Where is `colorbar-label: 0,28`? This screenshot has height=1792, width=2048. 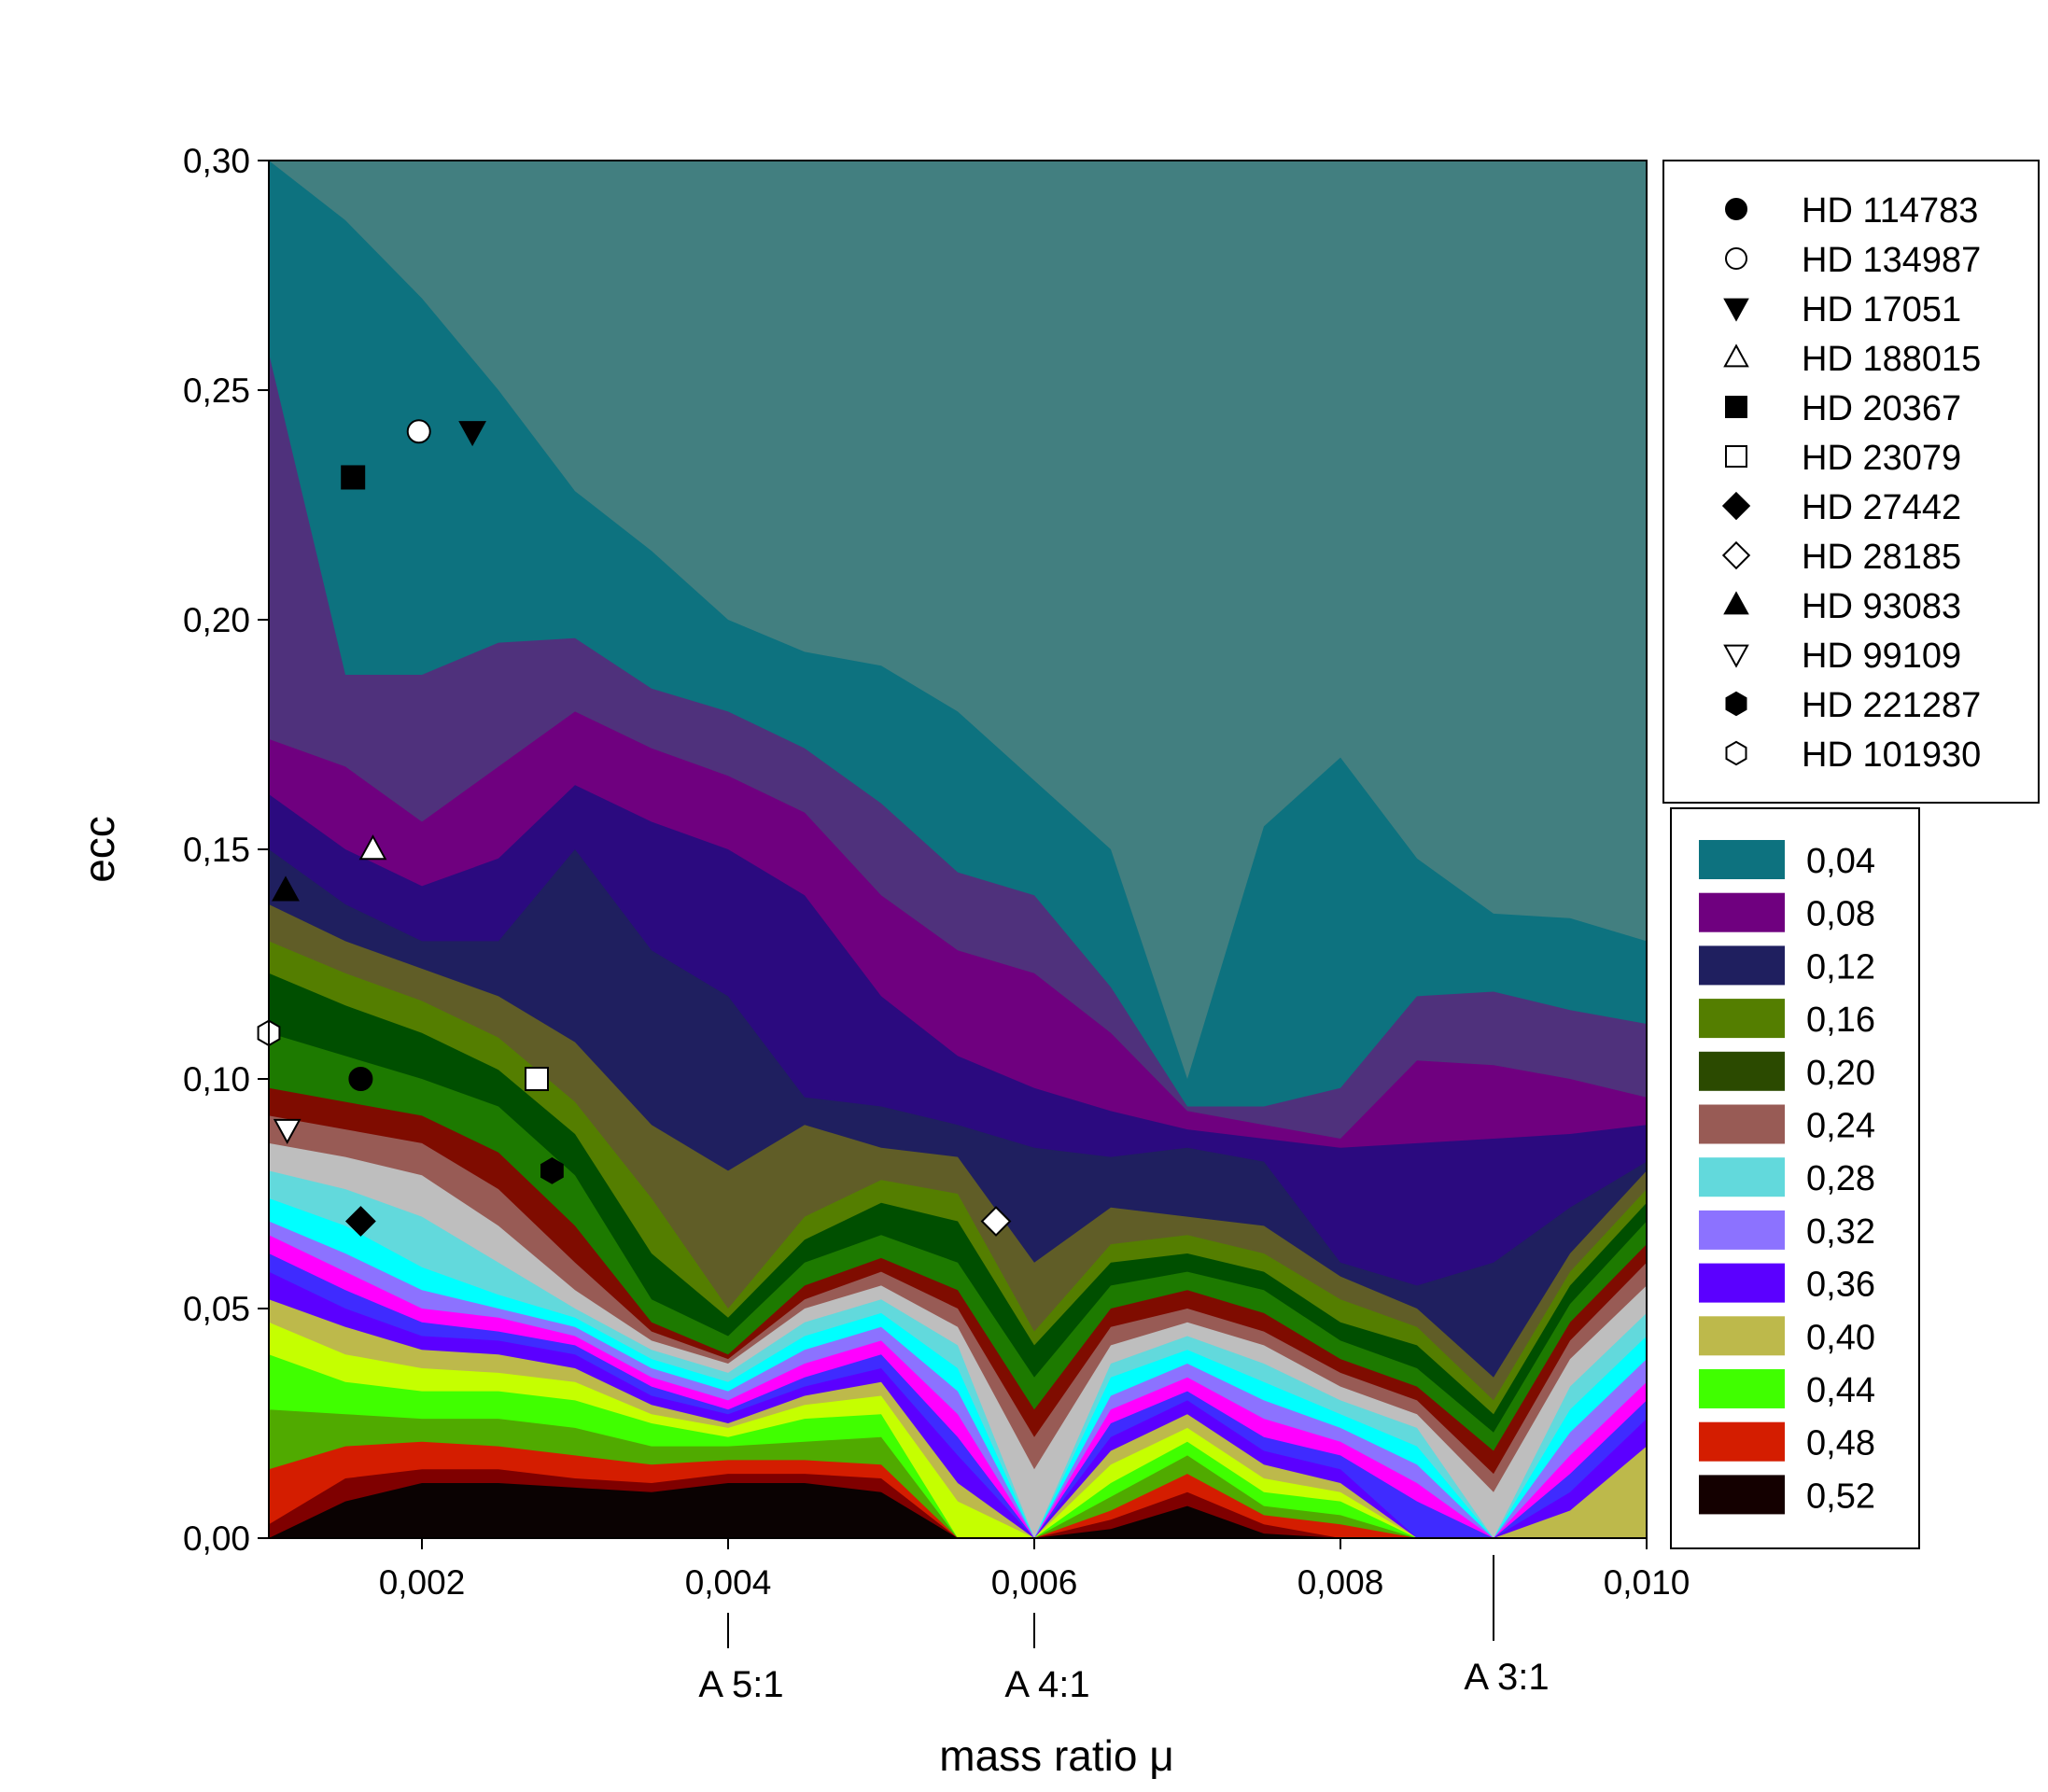 colorbar-label: 0,28 is located at coordinates (1840, 1178).